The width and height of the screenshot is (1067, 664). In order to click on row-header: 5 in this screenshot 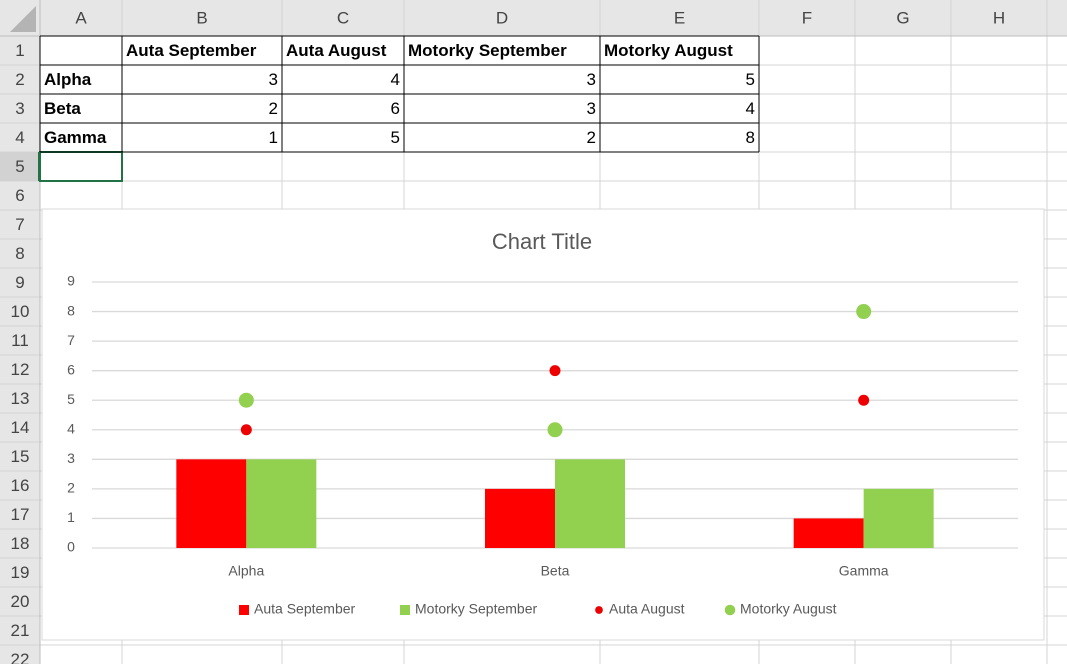, I will do `click(19, 166)`.